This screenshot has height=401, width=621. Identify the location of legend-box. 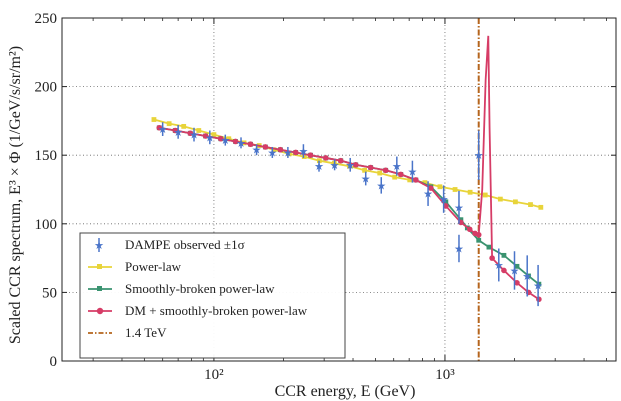
(212, 295).